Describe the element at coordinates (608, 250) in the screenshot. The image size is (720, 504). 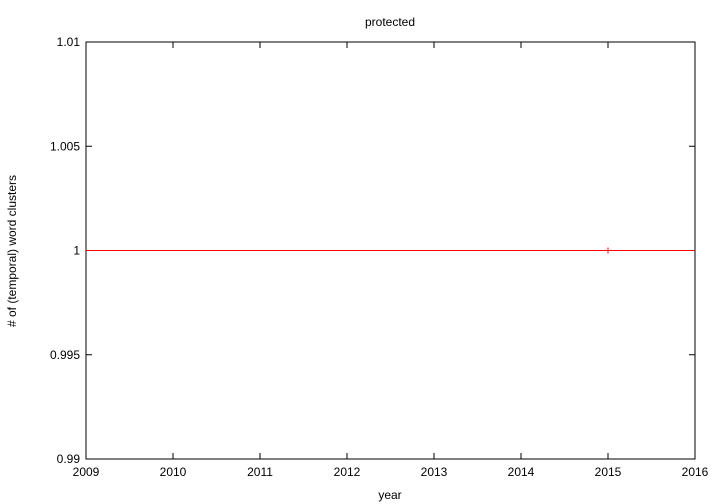
I see `data-point` at that location.